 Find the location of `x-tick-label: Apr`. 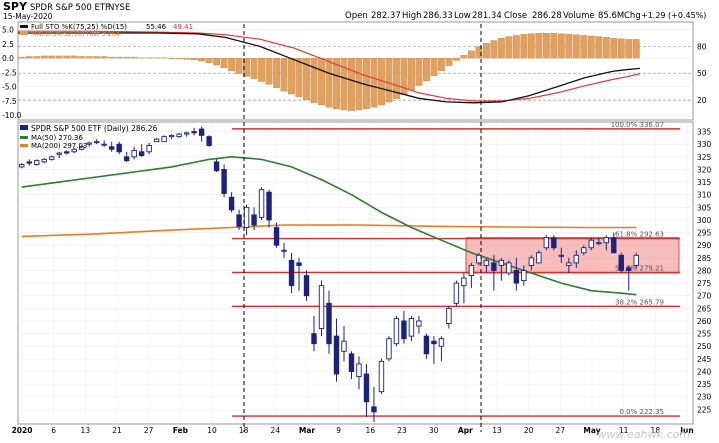

x-tick-label: Apr is located at coordinates (465, 430).